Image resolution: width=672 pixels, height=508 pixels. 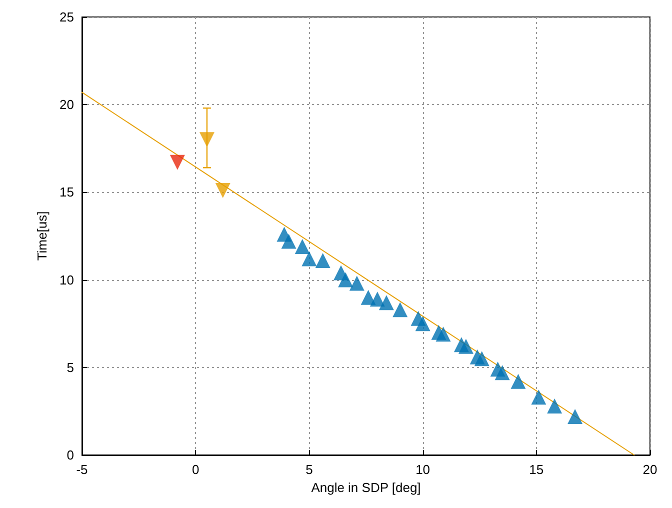 What do you see at coordinates (42, 236) in the screenshot?
I see `y-axis-title: Time[us]` at bounding box center [42, 236].